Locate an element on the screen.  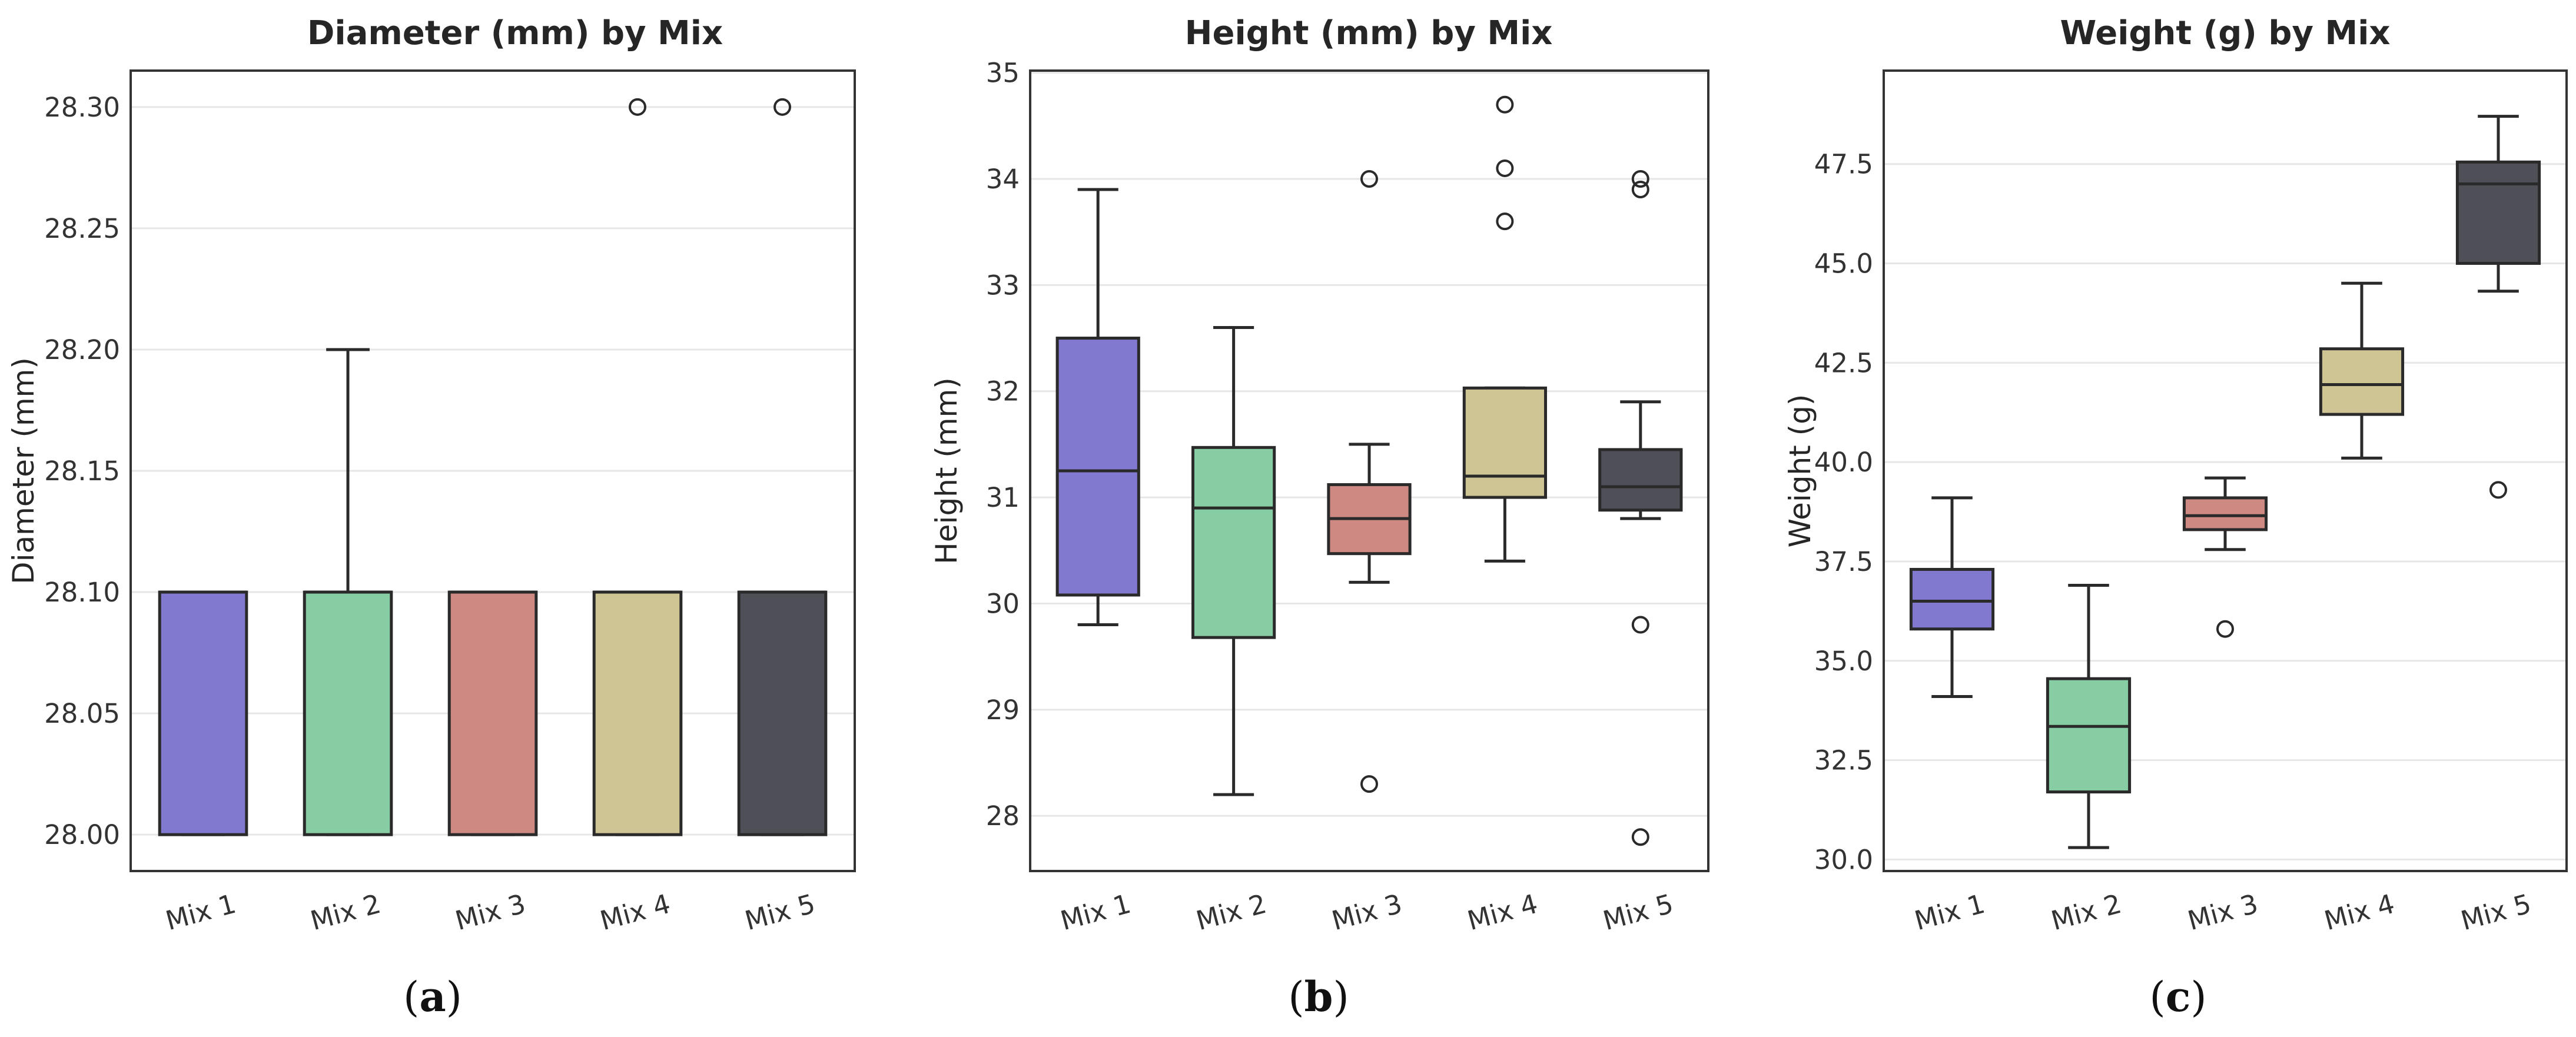
y-tick-label: 32 is located at coordinates (1003, 391).